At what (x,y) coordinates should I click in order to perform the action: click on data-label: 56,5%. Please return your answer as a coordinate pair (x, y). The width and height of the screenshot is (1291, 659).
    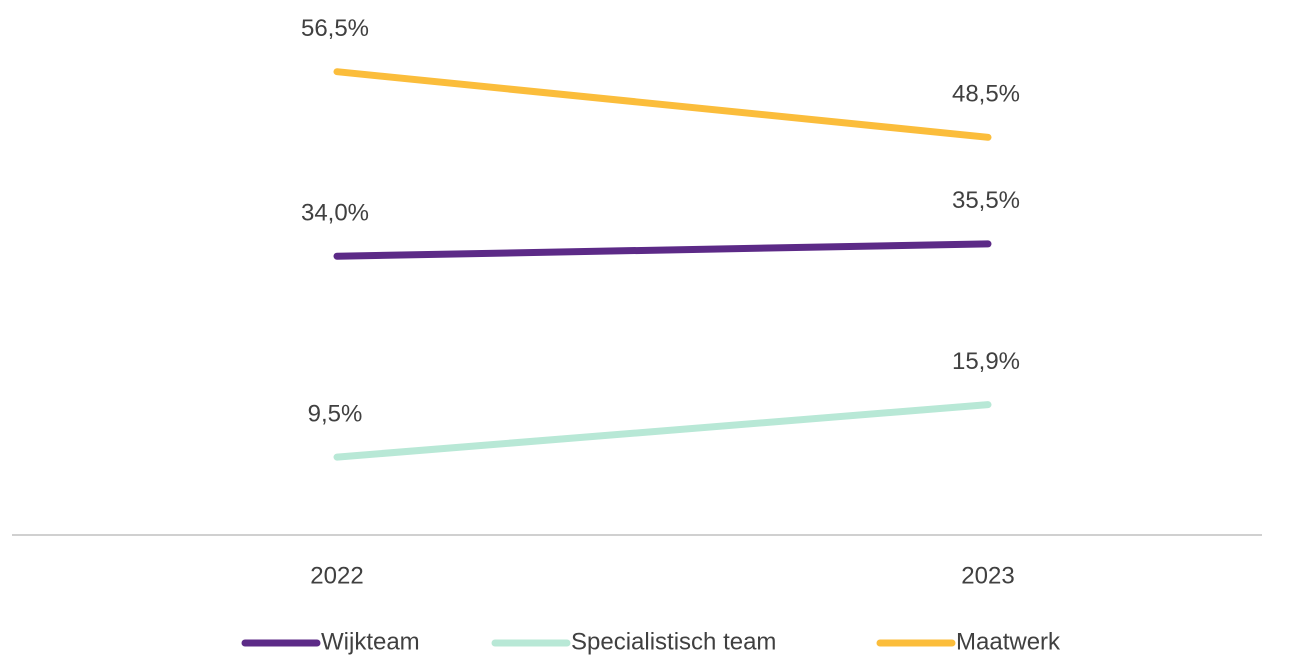
    Looking at the image, I should click on (335, 28).